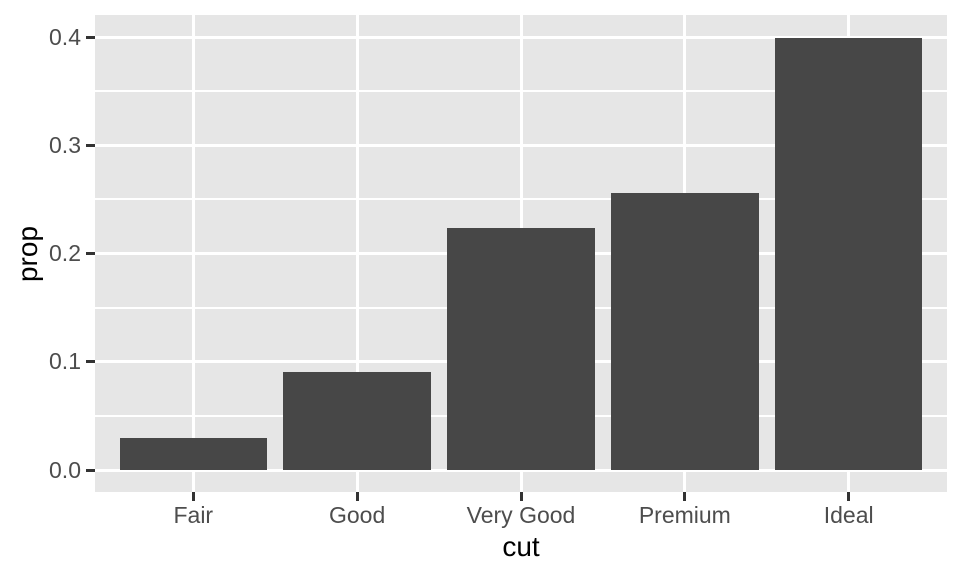 The width and height of the screenshot is (960, 576). I want to click on x-axis-tick-label: Ideal, so click(848, 514).